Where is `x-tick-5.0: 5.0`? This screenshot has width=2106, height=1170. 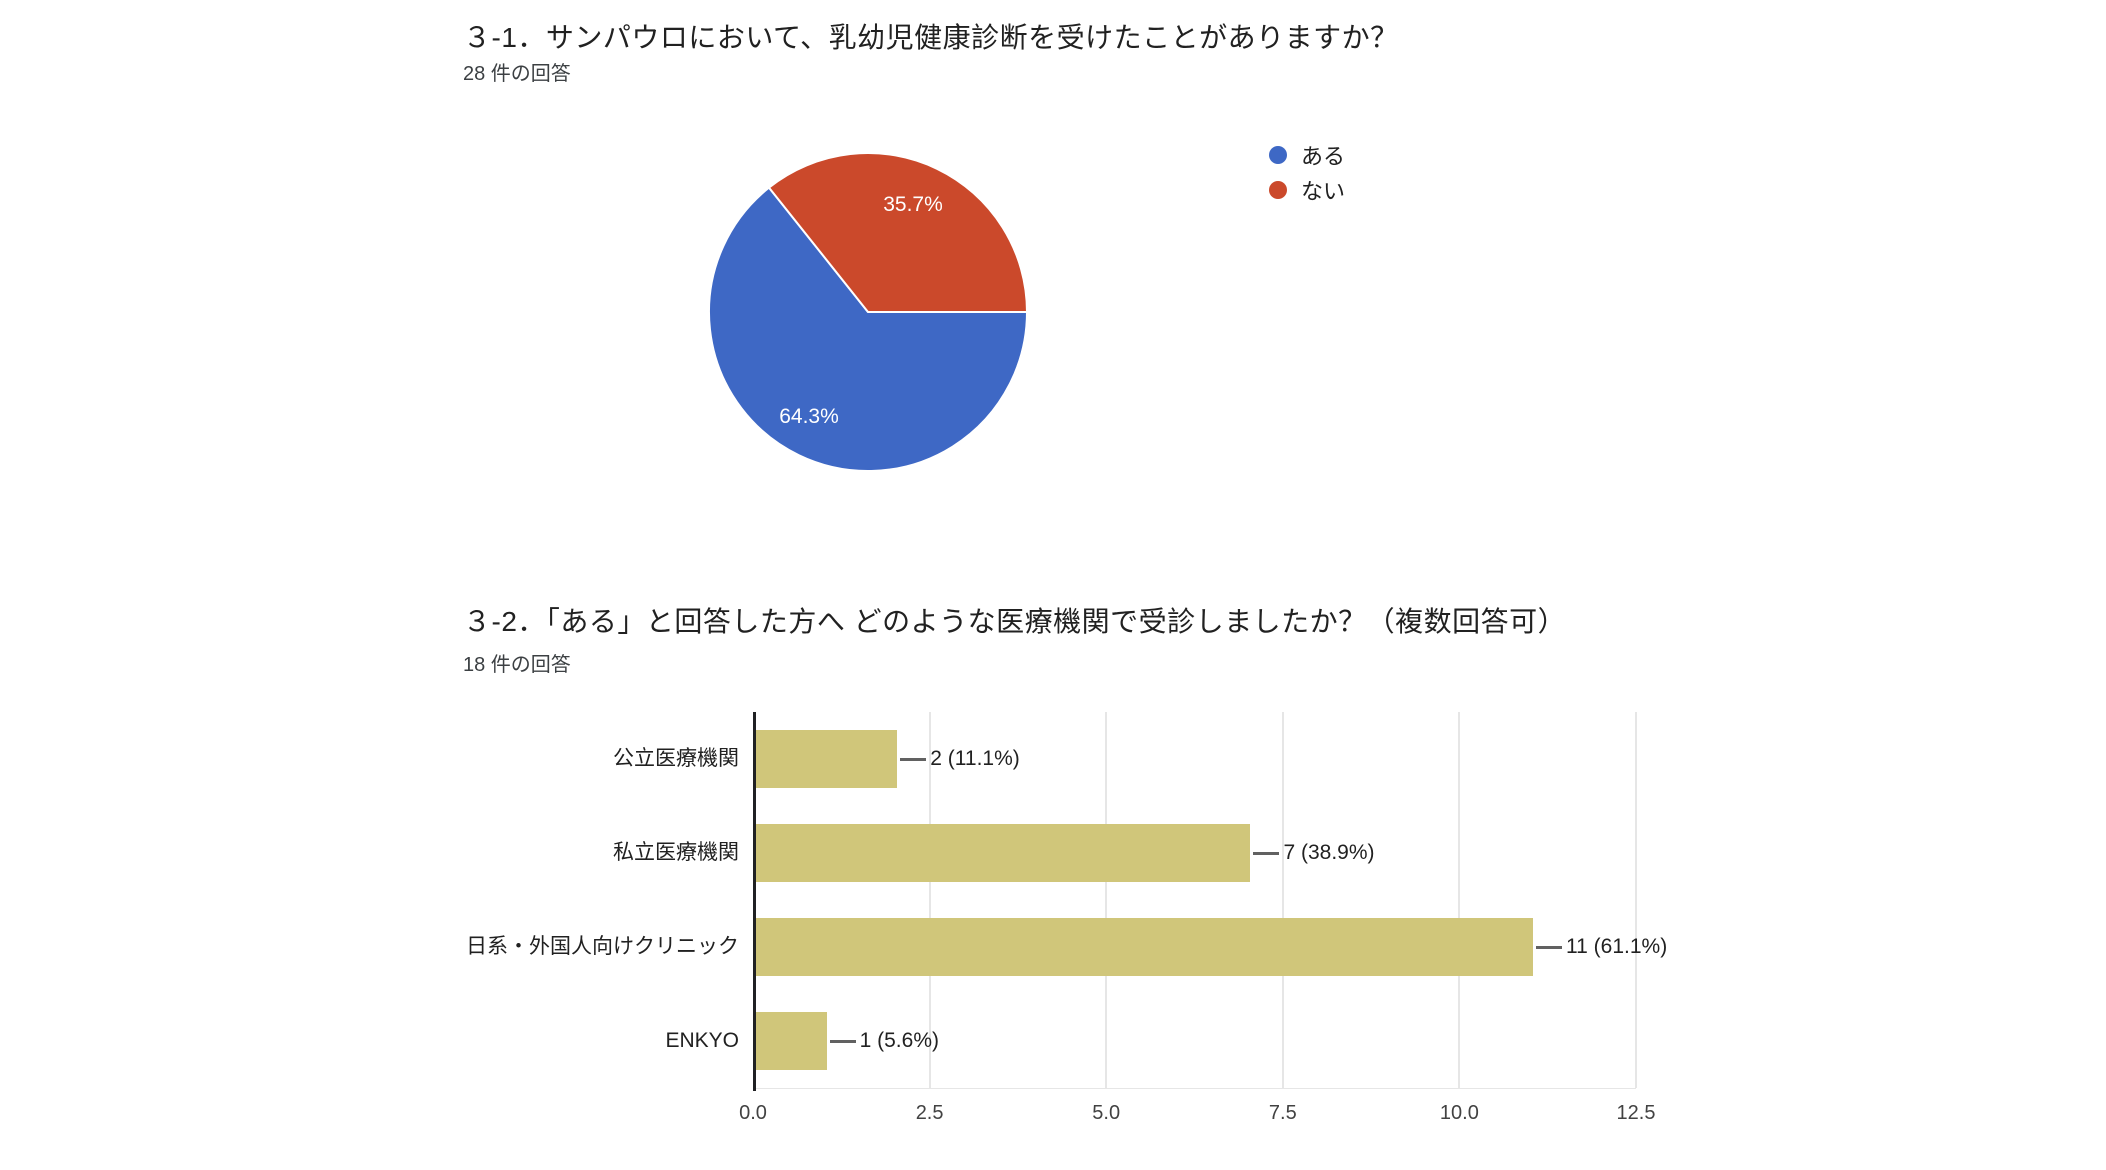
x-tick-5.0: 5.0 is located at coordinates (1106, 1113).